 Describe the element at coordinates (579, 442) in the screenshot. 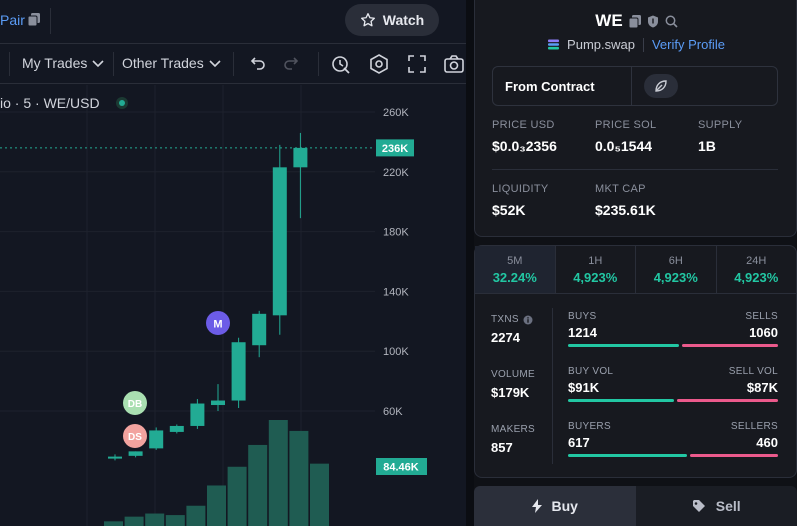

I see `buyers-value: 617` at that location.